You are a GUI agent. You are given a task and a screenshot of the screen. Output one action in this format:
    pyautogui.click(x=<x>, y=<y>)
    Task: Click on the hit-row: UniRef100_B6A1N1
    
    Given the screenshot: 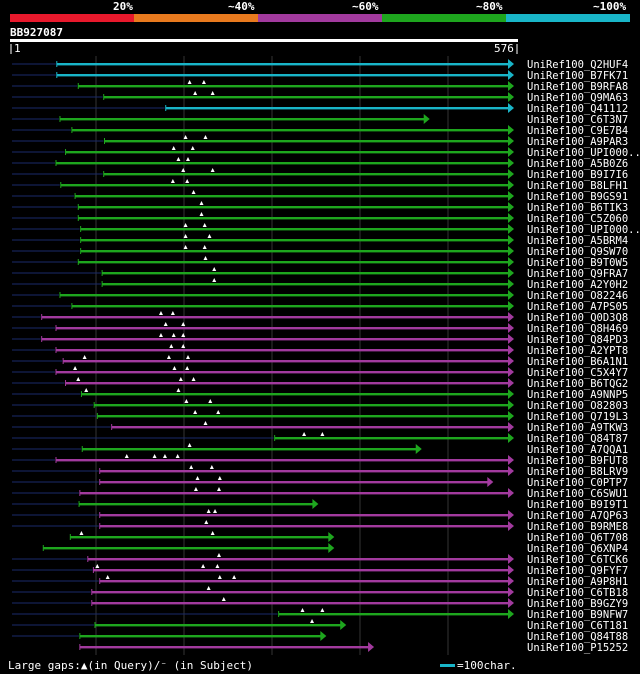 What is the action you would take?
    pyautogui.click(x=320, y=361)
    